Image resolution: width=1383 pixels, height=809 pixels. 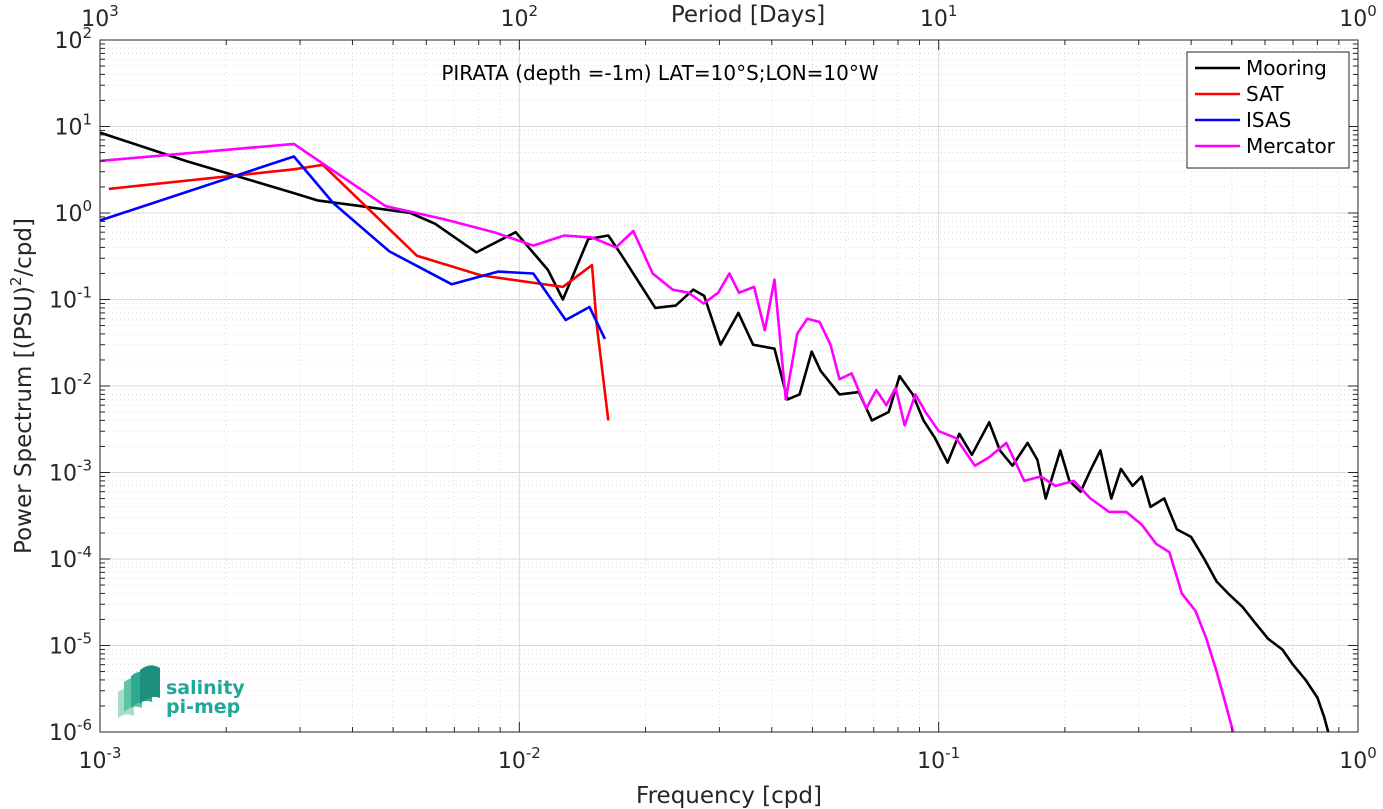 What do you see at coordinates (24, 420) in the screenshot?
I see `y-axis-label-main: Power Spectrum [(PSU)` at bounding box center [24, 420].